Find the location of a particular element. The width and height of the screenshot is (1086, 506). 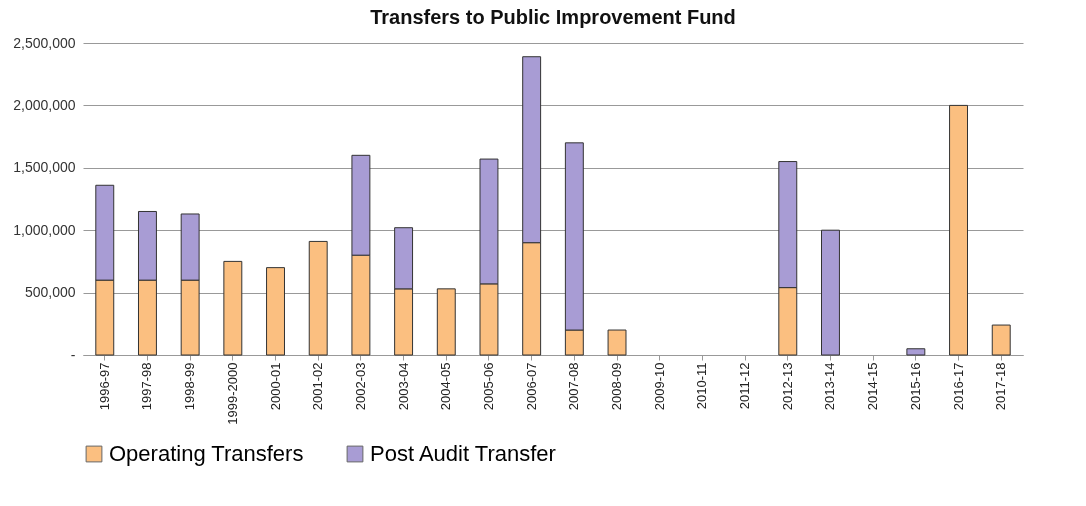

x-tick-label: 2013-14 is located at coordinates (830, 386).